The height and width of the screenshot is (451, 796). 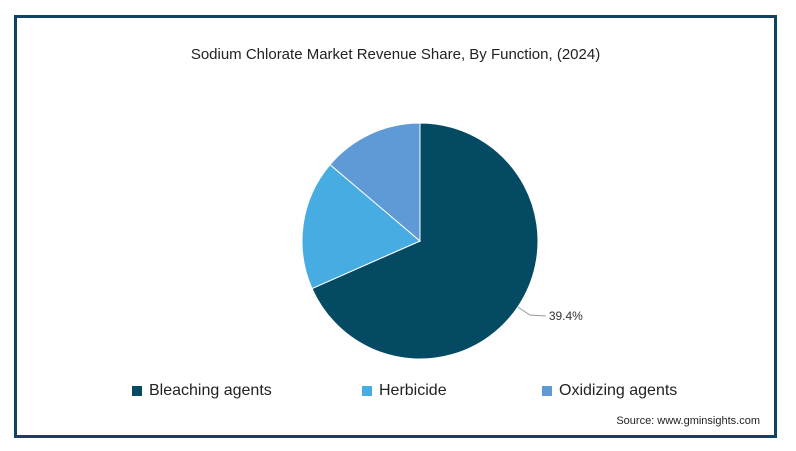 I want to click on data-label: 39.4%, so click(x=566, y=316).